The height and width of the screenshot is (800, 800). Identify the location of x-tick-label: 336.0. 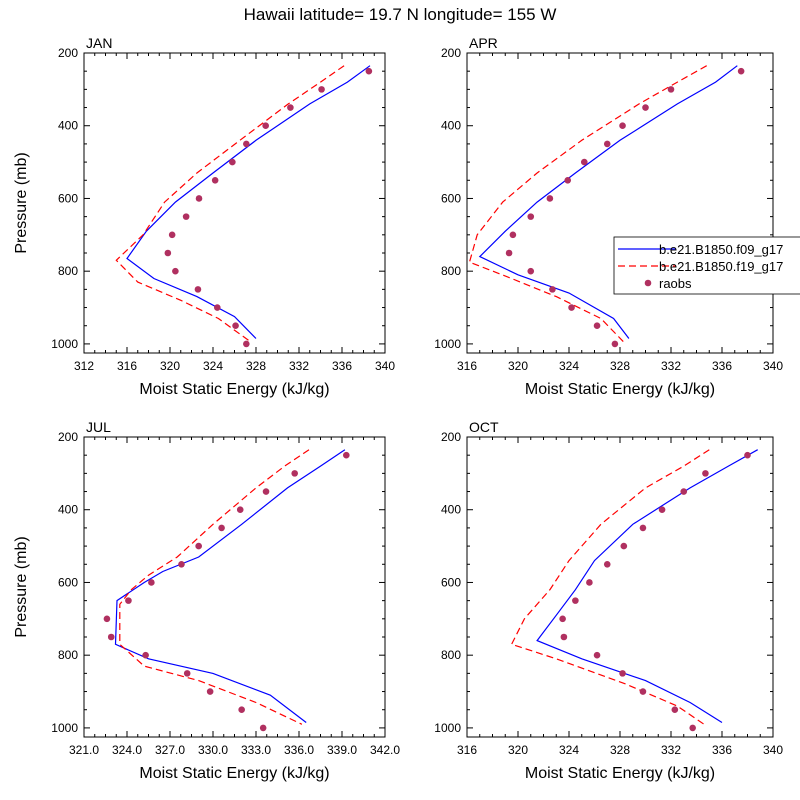
(299, 750).